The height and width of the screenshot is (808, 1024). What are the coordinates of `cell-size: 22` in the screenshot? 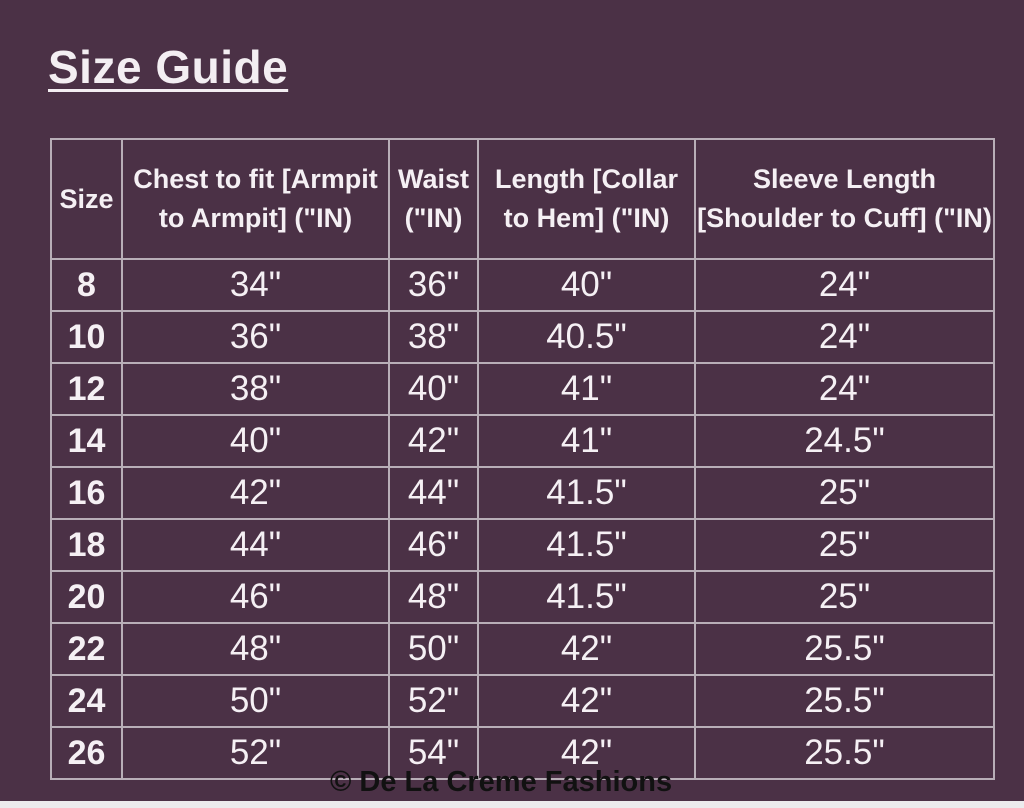 It's located at (86, 649).